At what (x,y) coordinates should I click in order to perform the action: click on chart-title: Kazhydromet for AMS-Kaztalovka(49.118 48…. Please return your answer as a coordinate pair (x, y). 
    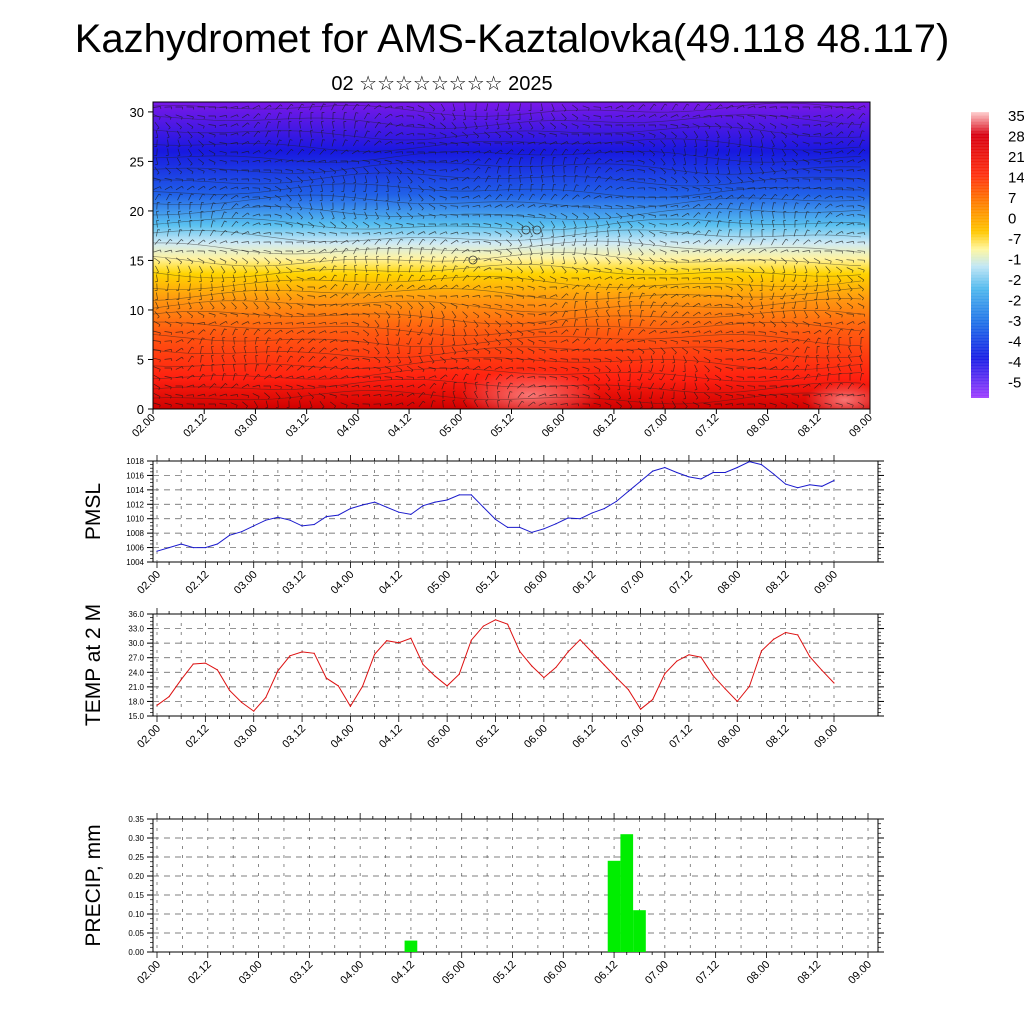
    Looking at the image, I should click on (512, 39).